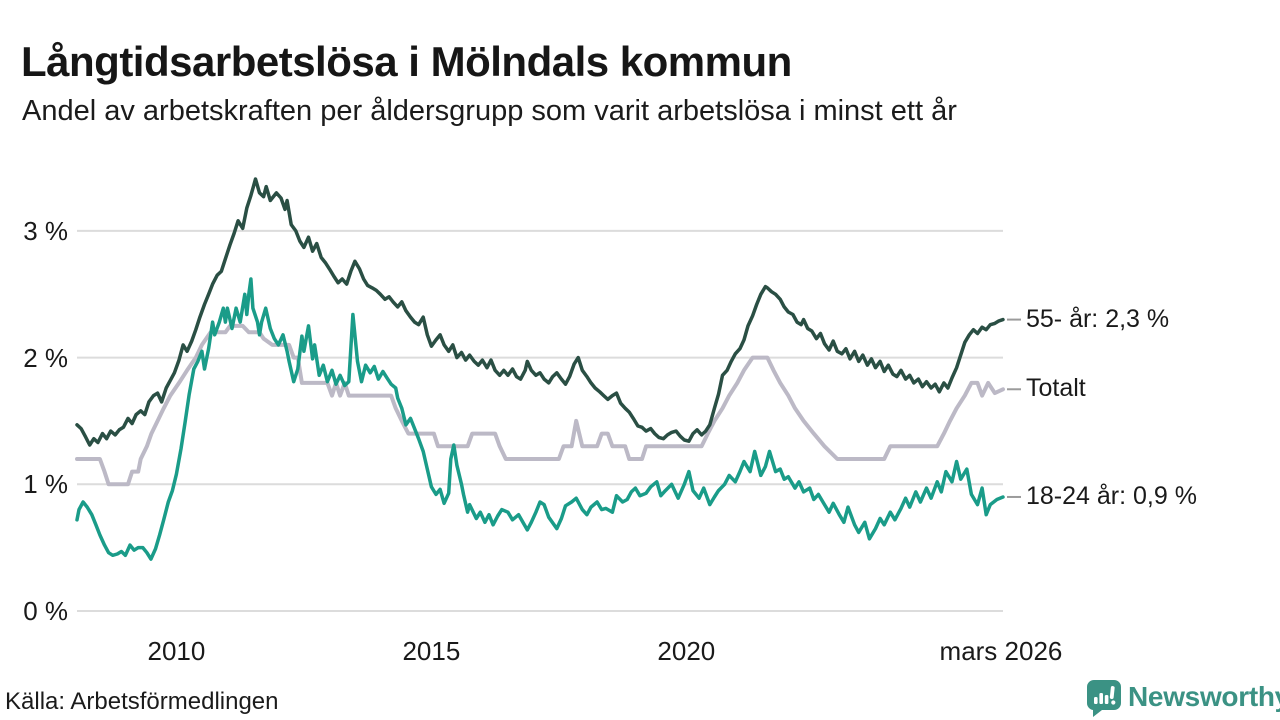 The image size is (1280, 720). I want to click on source-note: Källa: Arbetsförmedlingen, so click(142, 701).